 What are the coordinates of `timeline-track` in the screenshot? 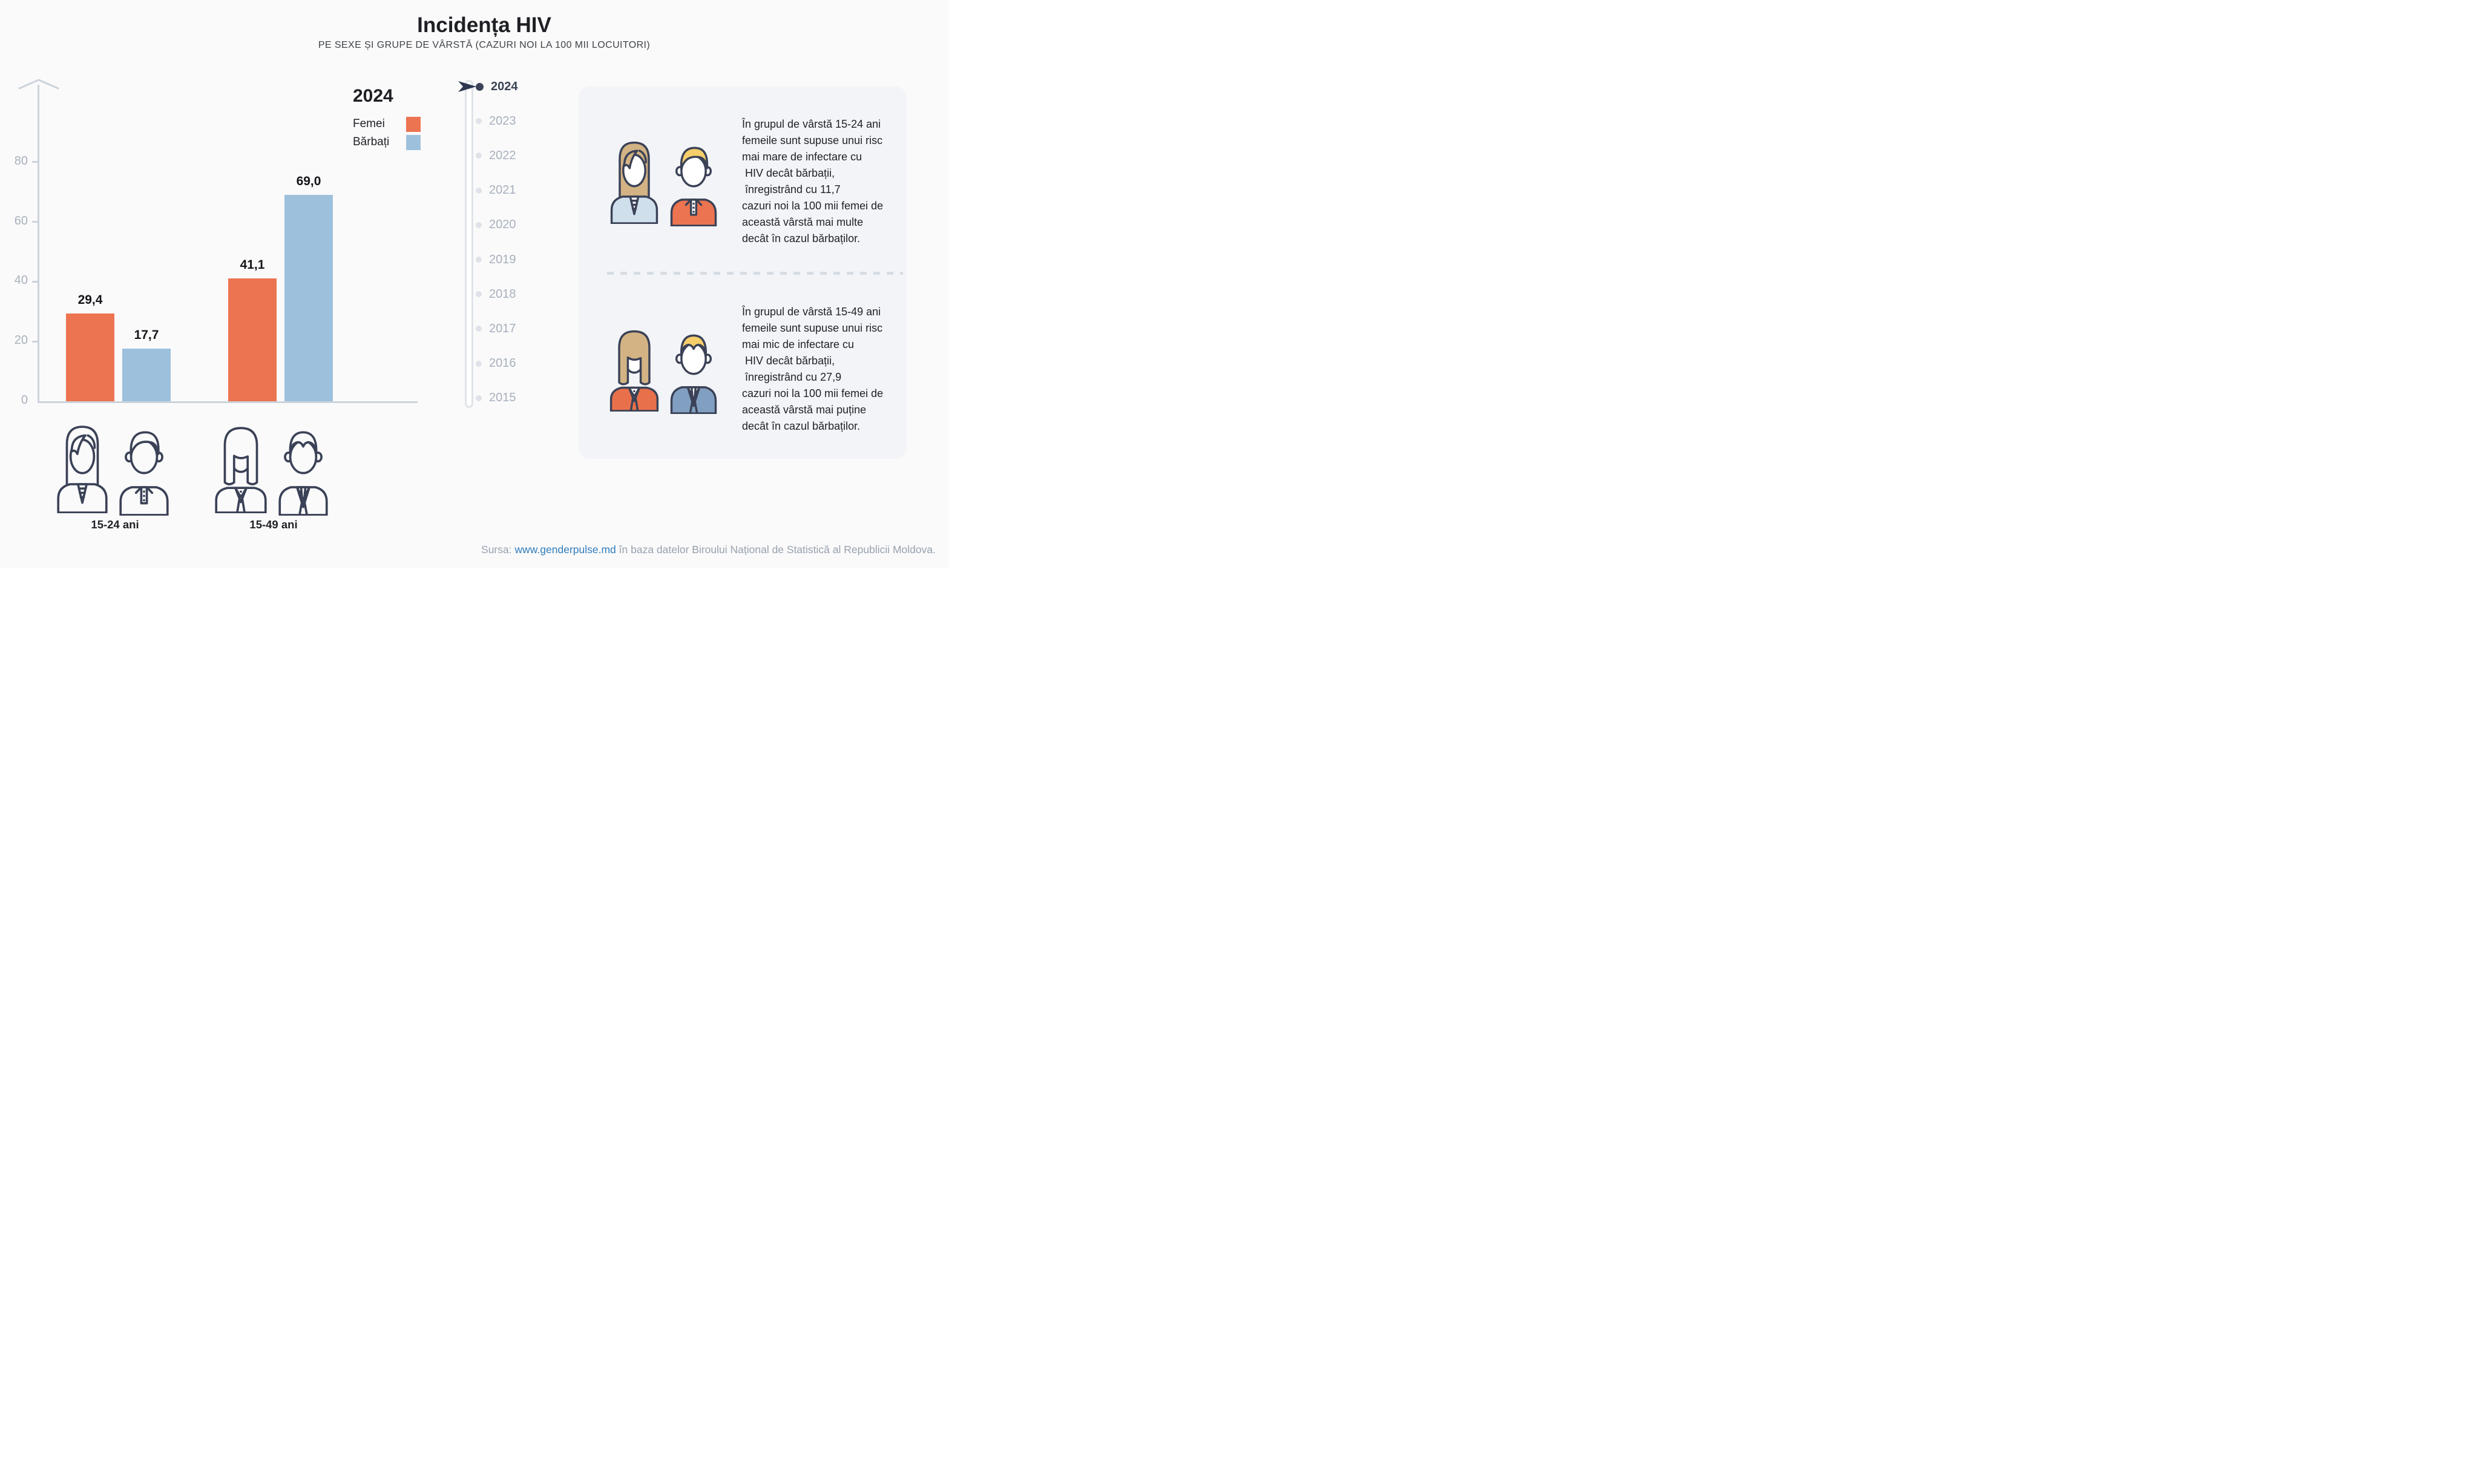 It's located at (469, 244).